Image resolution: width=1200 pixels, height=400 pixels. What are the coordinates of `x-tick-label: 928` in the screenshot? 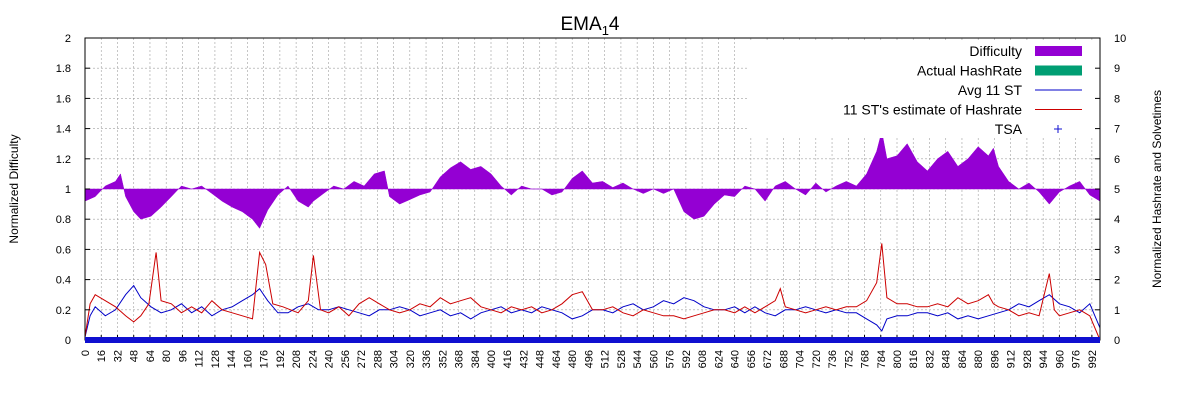 It's located at (1028, 359).